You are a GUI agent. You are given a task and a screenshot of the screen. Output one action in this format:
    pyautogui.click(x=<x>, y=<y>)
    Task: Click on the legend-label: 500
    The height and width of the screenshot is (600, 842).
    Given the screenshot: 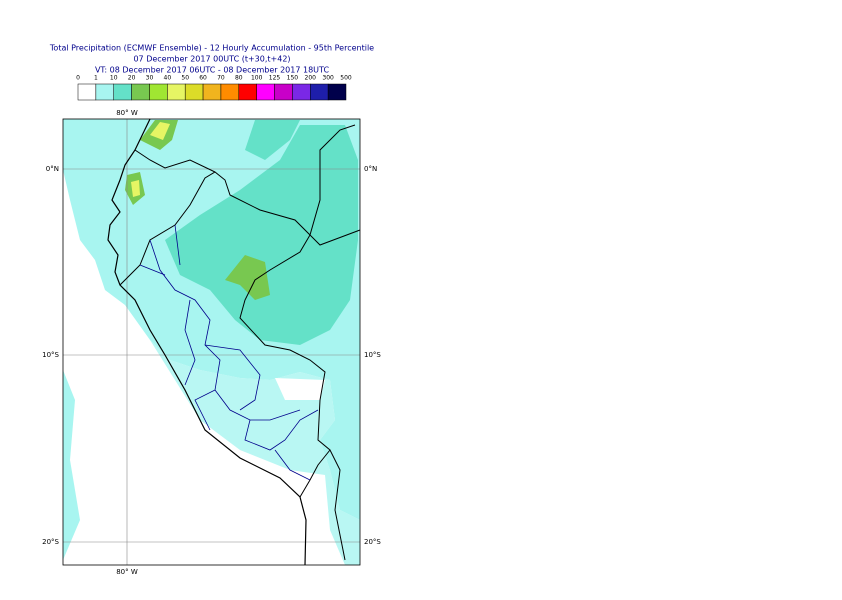 What is the action you would take?
    pyautogui.click(x=346, y=78)
    